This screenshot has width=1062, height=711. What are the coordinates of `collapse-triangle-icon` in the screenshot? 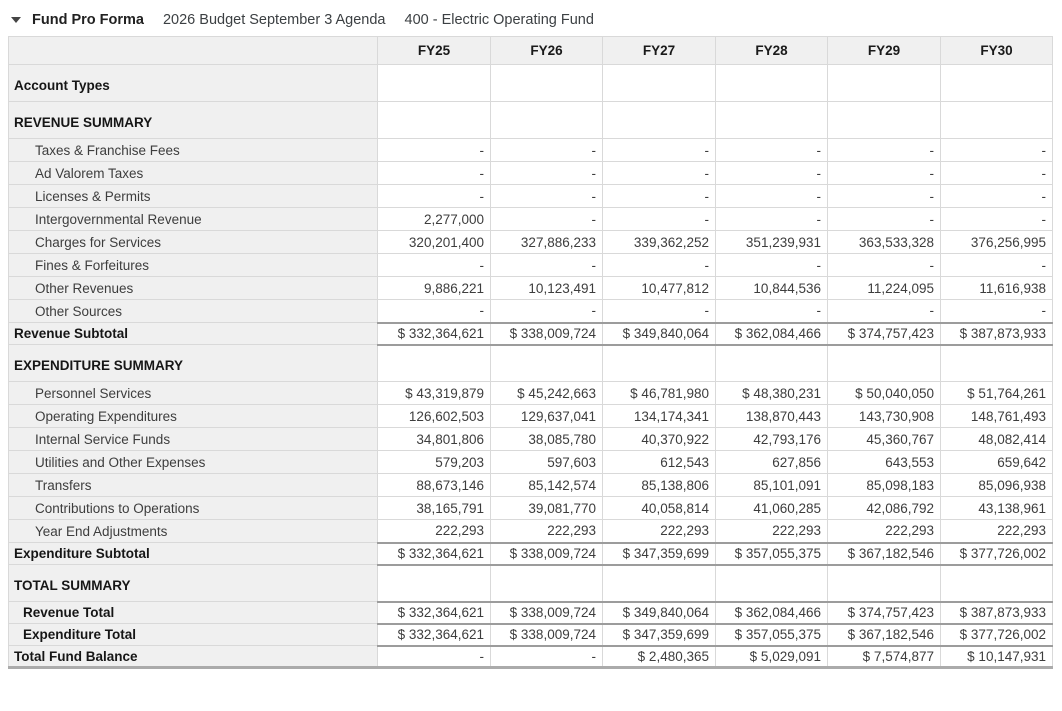 It's located at (16, 19).